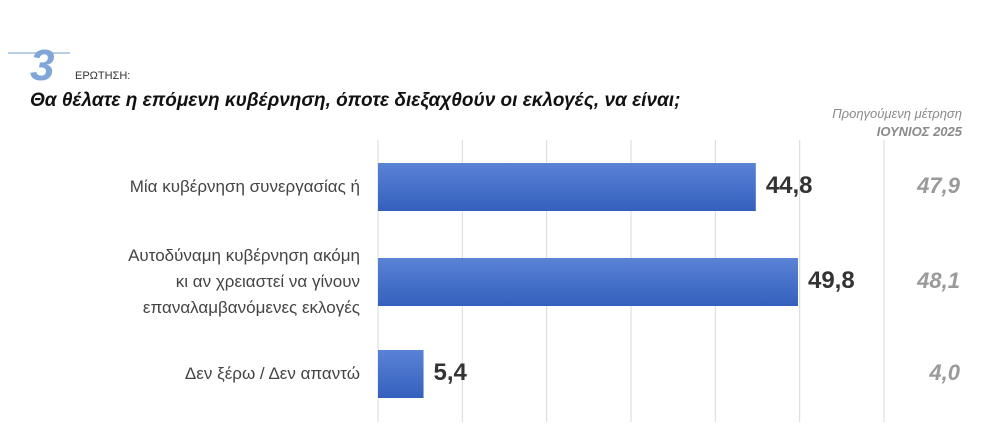 The height and width of the screenshot is (442, 992). I want to click on category-label-line: επαναλαμβανόμενες εκλογές, so click(251, 307).